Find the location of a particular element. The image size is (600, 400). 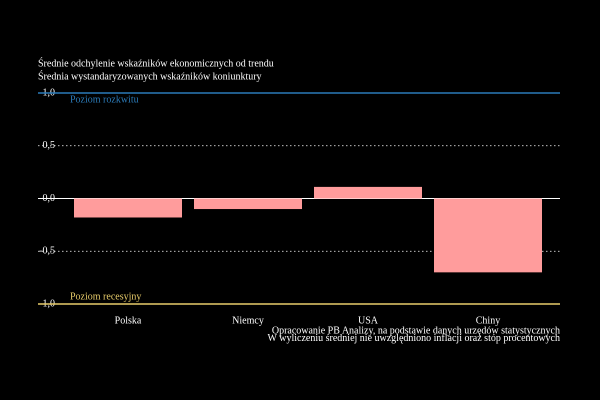

x-tick-label: Polska is located at coordinates (128, 320).